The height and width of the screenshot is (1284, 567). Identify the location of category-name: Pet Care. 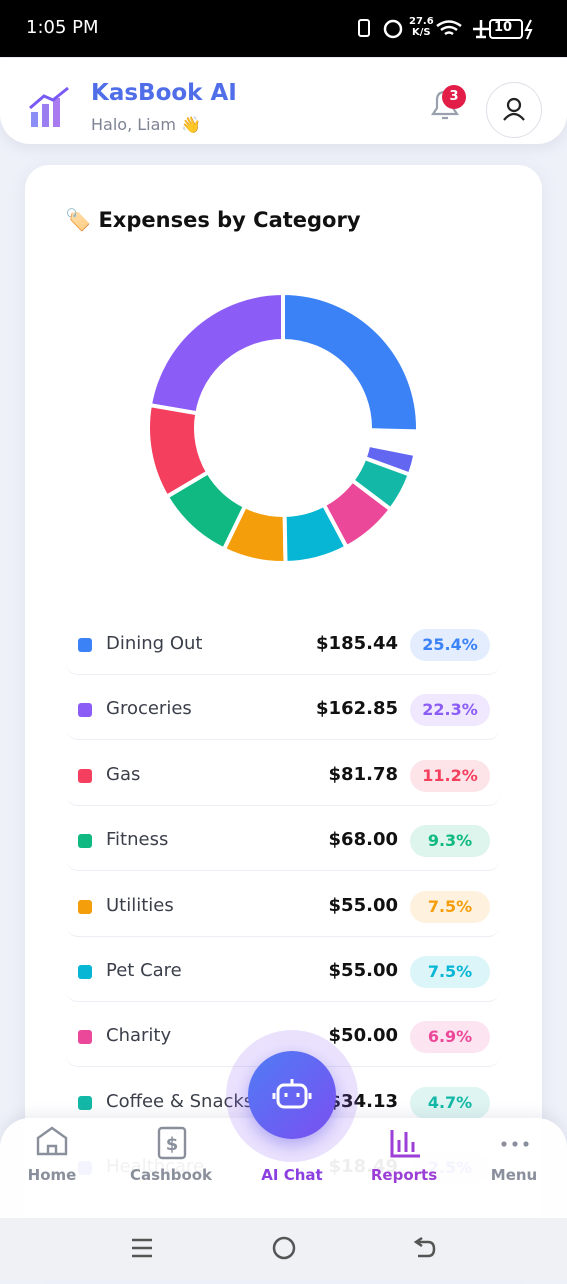
(144, 970).